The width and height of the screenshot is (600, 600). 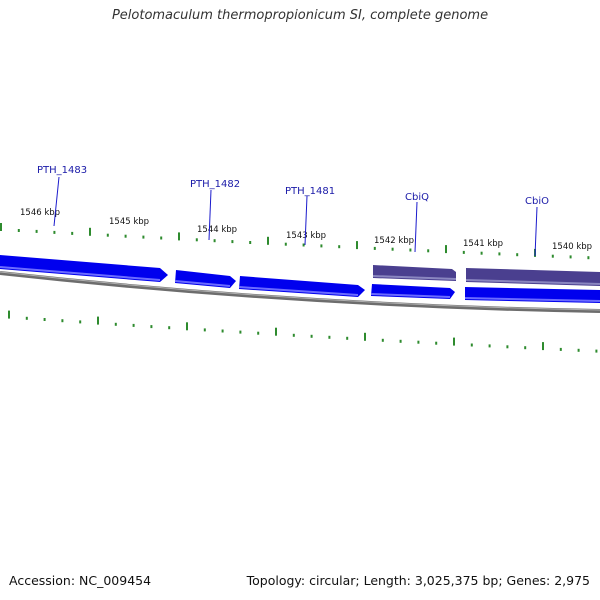 What do you see at coordinates (310, 191) in the screenshot?
I see `gene-label-pth-1481: PTH_1481` at bounding box center [310, 191].